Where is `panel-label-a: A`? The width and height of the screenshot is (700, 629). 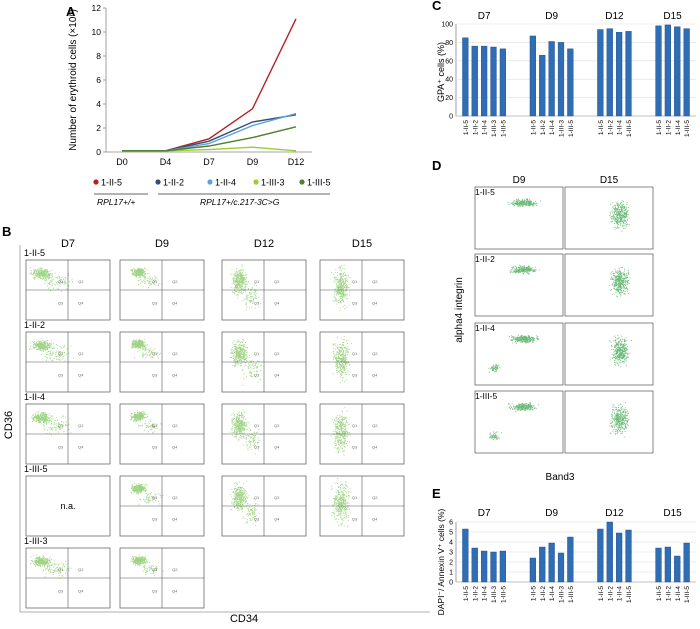
panel-label-a: A is located at coordinates (71, 11).